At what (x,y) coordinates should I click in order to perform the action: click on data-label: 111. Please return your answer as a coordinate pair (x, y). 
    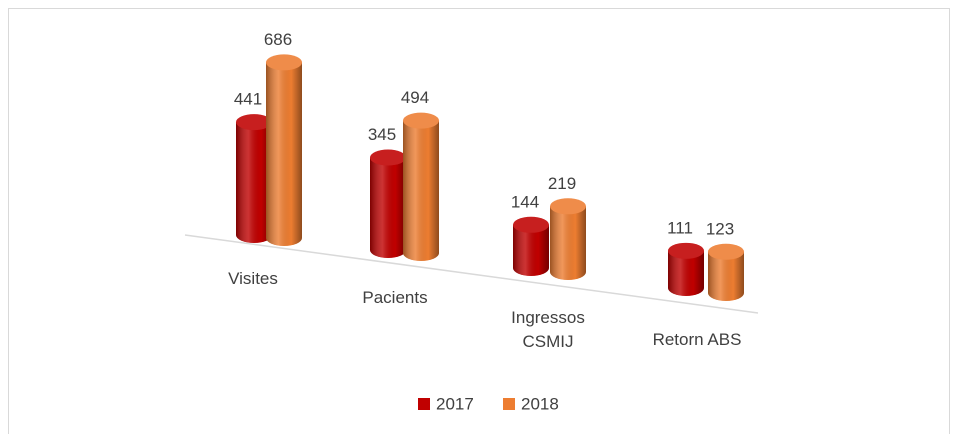
    Looking at the image, I should click on (680, 227).